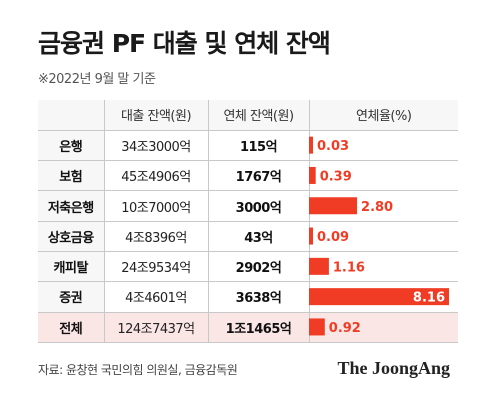 The width and height of the screenshot is (480, 400). I want to click on chart-subtitle: ※2022년 9월 말 기준, so click(97, 79).